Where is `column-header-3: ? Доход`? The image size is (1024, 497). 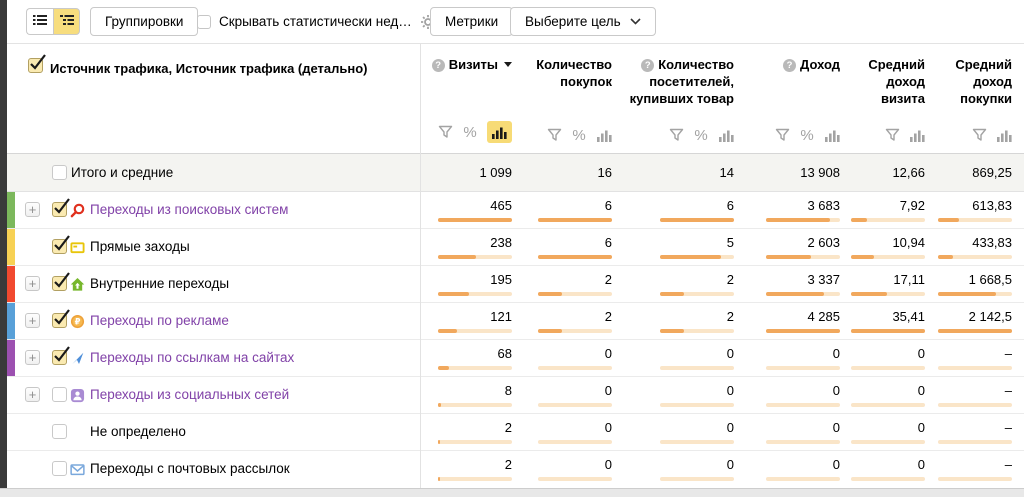
column-header-3: ? Доход is located at coordinates (795, 64).